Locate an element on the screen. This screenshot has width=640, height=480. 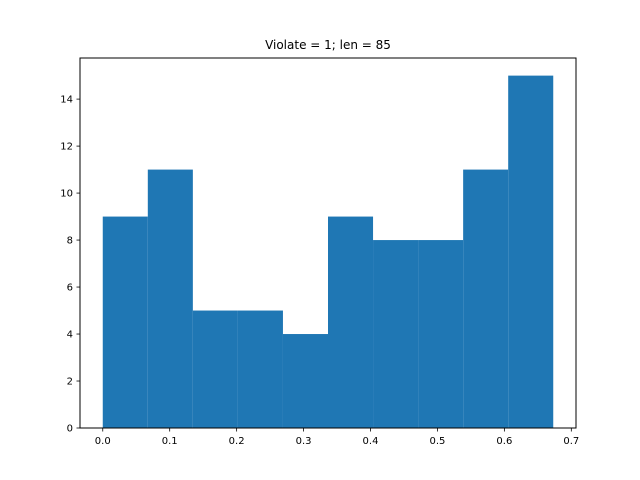
y-tick-label: 14 is located at coordinates (66, 100).